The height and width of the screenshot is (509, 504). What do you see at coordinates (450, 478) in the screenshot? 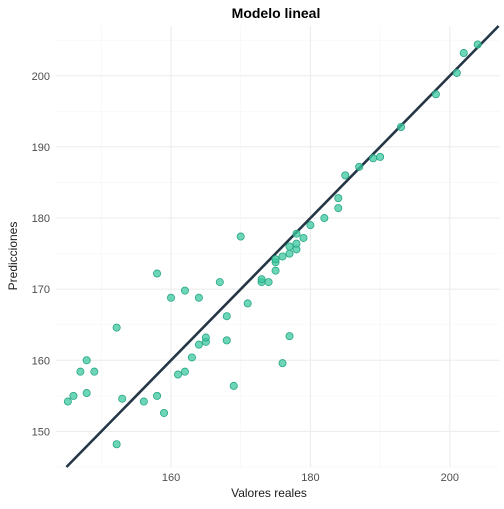
I see `x-tick-label: 200` at bounding box center [450, 478].